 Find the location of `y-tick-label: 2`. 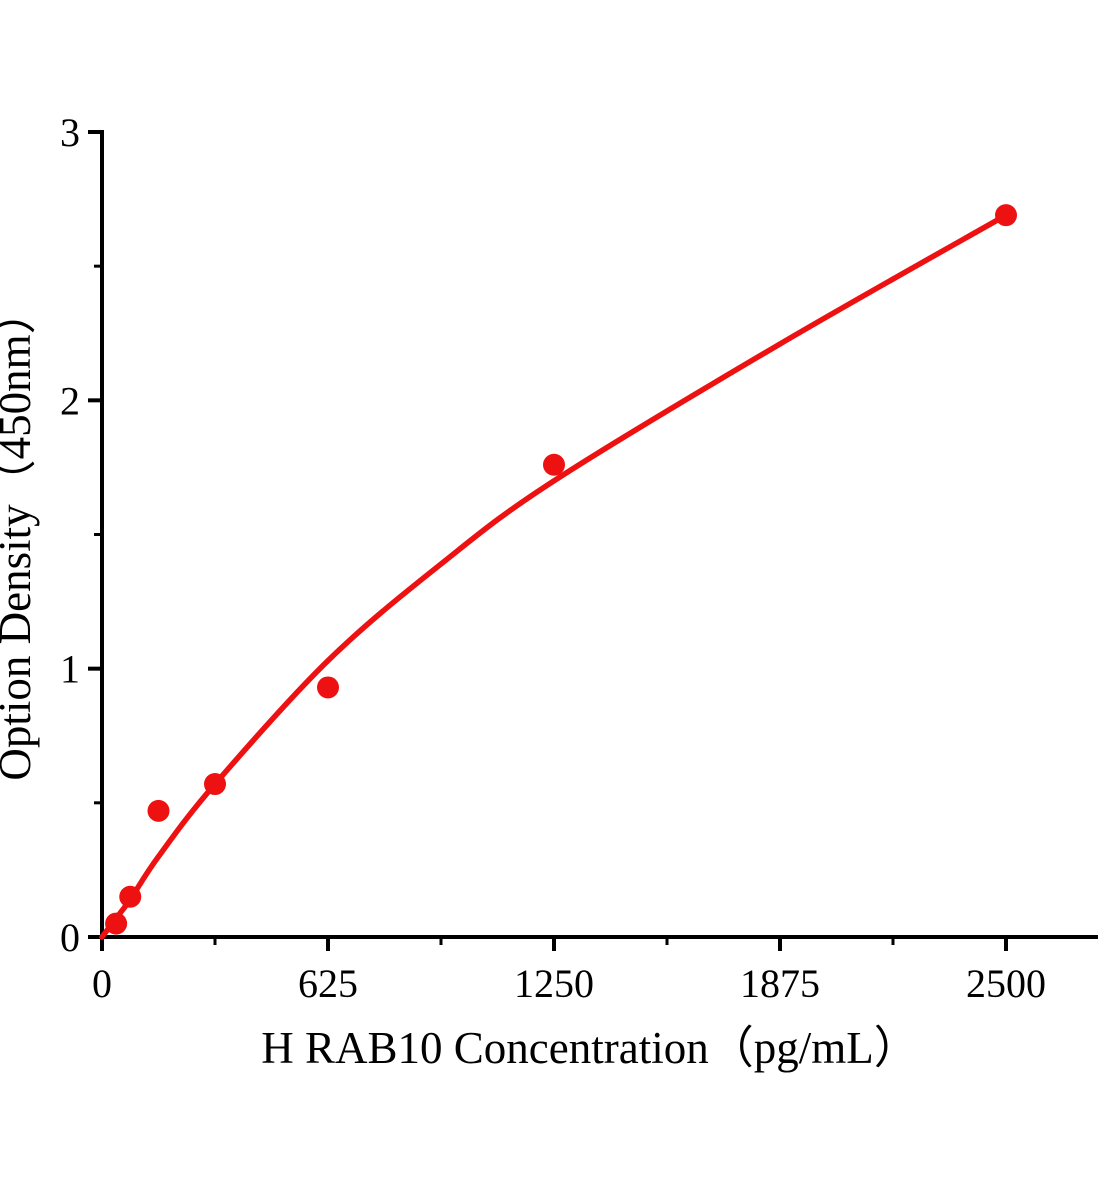

y-tick-label: 2 is located at coordinates (70, 400).